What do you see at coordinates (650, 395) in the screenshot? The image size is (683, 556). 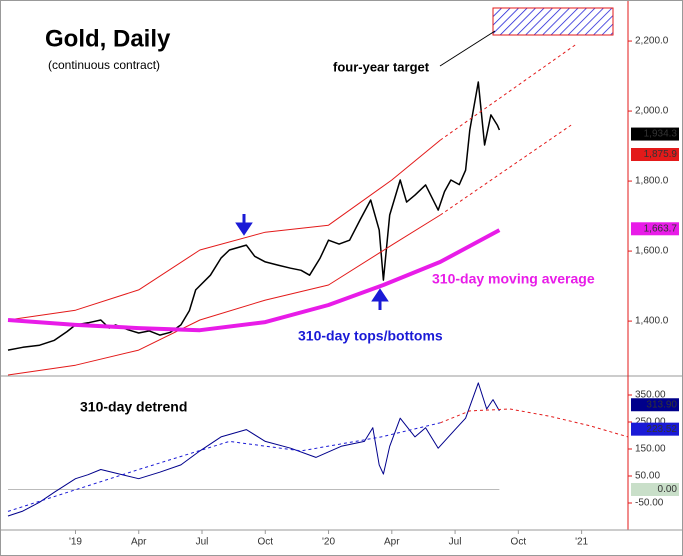 I see `y-tick-label: 350.00` at bounding box center [650, 395].